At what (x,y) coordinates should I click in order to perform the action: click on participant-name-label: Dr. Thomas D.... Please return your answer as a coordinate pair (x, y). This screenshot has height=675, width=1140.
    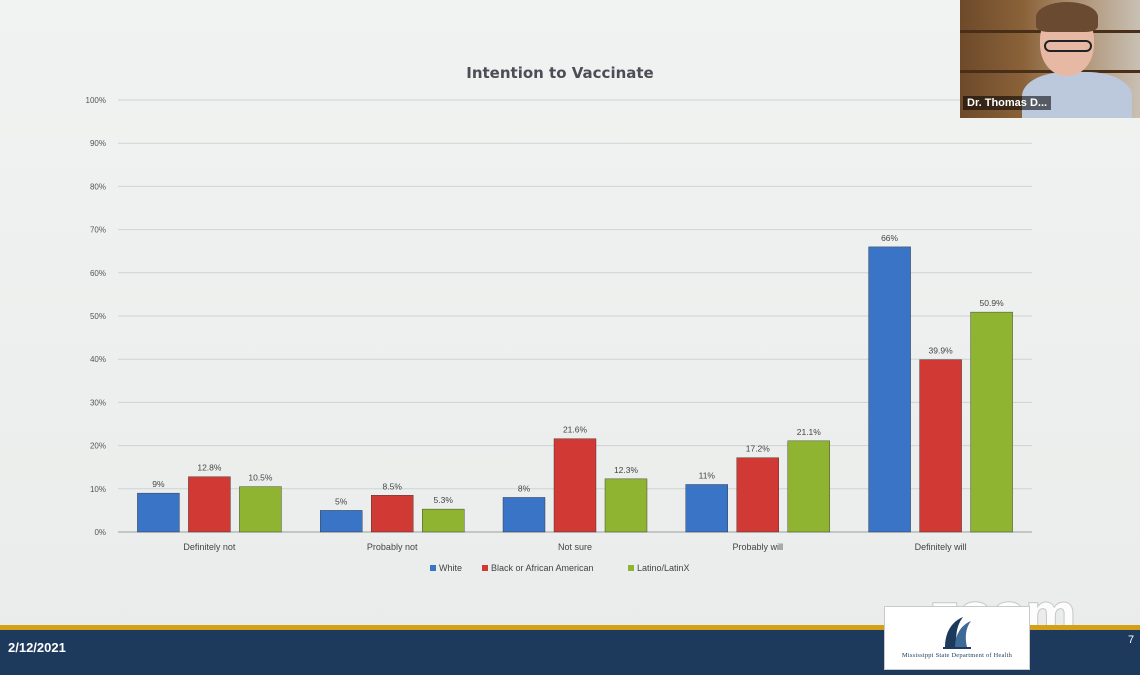
    Looking at the image, I should click on (1007, 103).